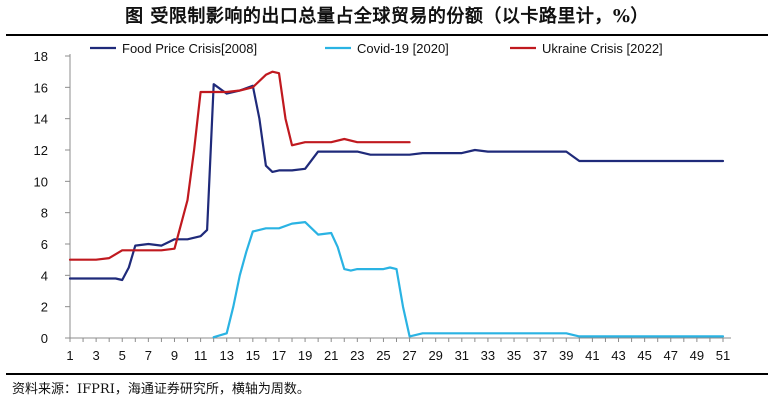  What do you see at coordinates (723, 355) in the screenshot?
I see `x-tick-label: 51` at bounding box center [723, 355].